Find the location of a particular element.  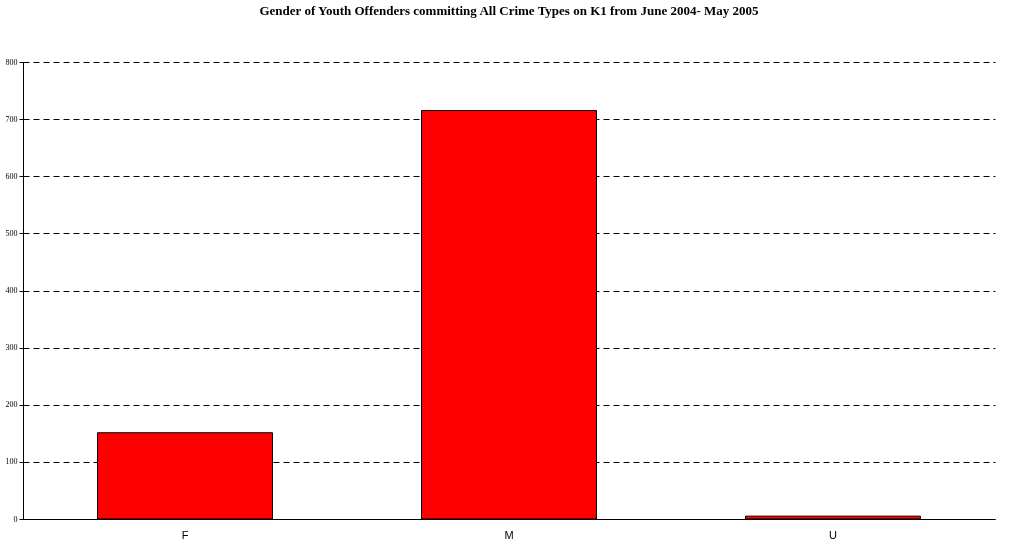

y-tick-label: 100 is located at coordinates (11, 462).